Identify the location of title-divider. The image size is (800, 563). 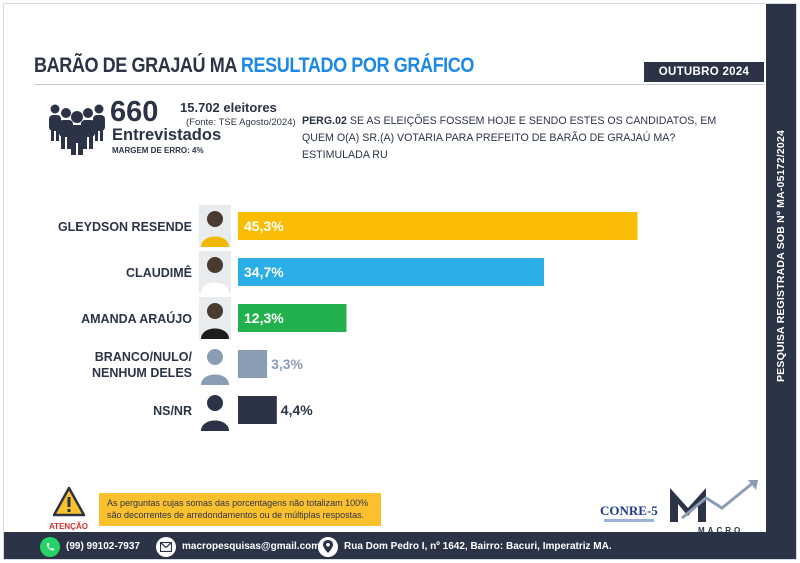
(399, 84).